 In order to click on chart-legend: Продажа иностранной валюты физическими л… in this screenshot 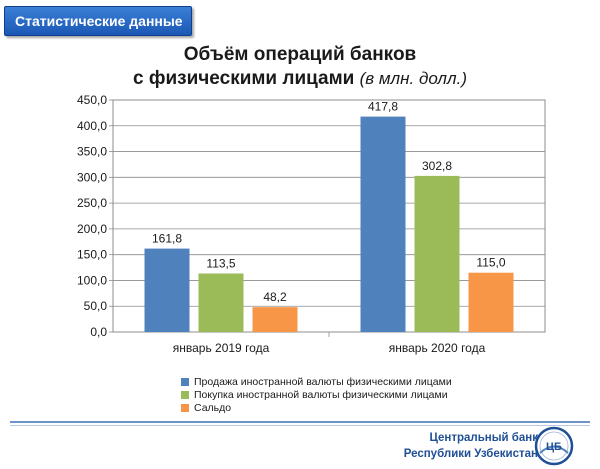, I will do `click(326, 394)`.